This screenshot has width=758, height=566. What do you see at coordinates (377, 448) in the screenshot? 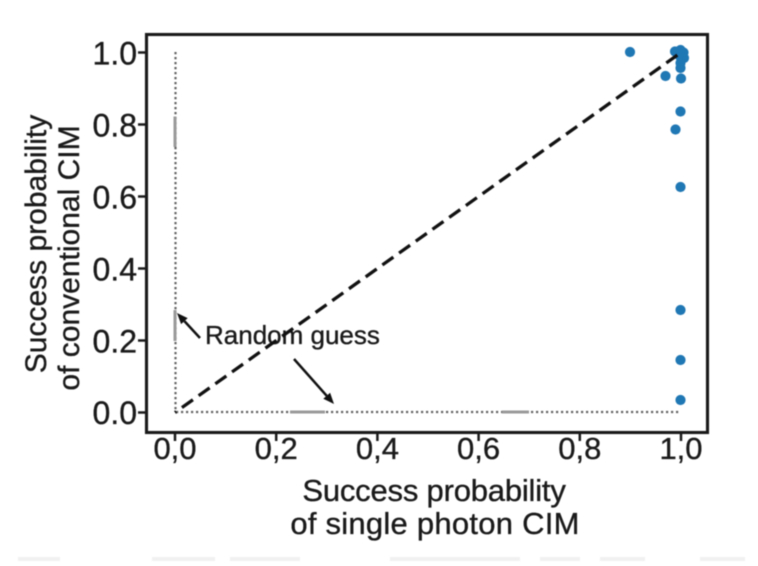
I see `svg-text: 0,4` at bounding box center [377, 448].